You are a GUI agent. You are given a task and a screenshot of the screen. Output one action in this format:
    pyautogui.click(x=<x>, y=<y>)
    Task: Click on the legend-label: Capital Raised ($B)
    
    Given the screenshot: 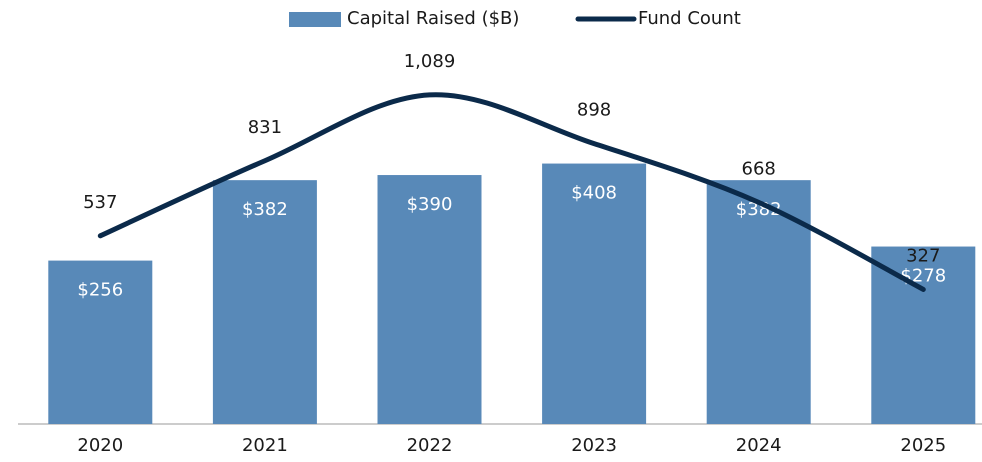 What is the action you would take?
    pyautogui.click(x=433, y=18)
    